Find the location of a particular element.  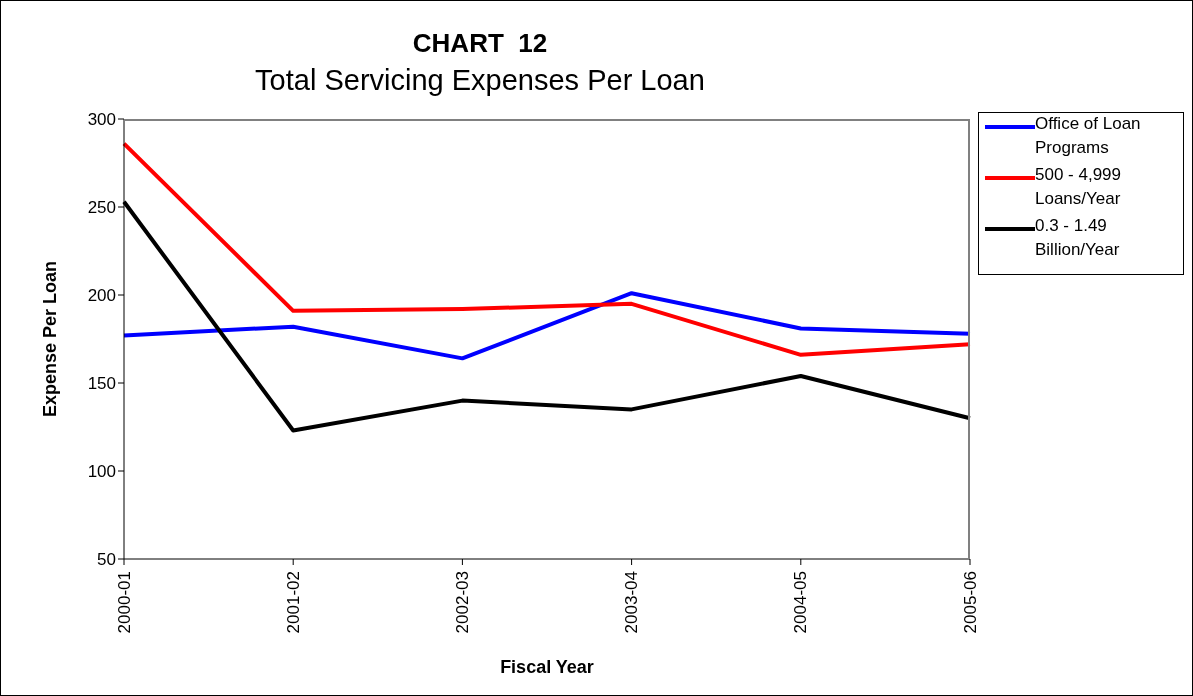

x-tick-label: 2005-06 is located at coordinates (970, 602).